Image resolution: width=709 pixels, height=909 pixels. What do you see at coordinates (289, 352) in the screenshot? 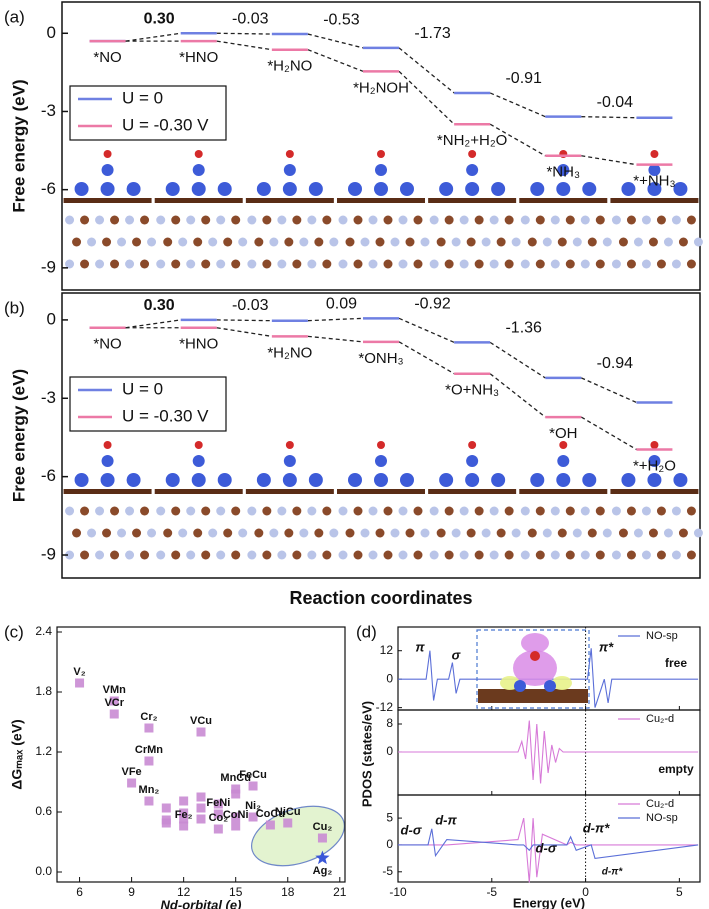
I see `state-label: *H₂NO` at bounding box center [289, 352].